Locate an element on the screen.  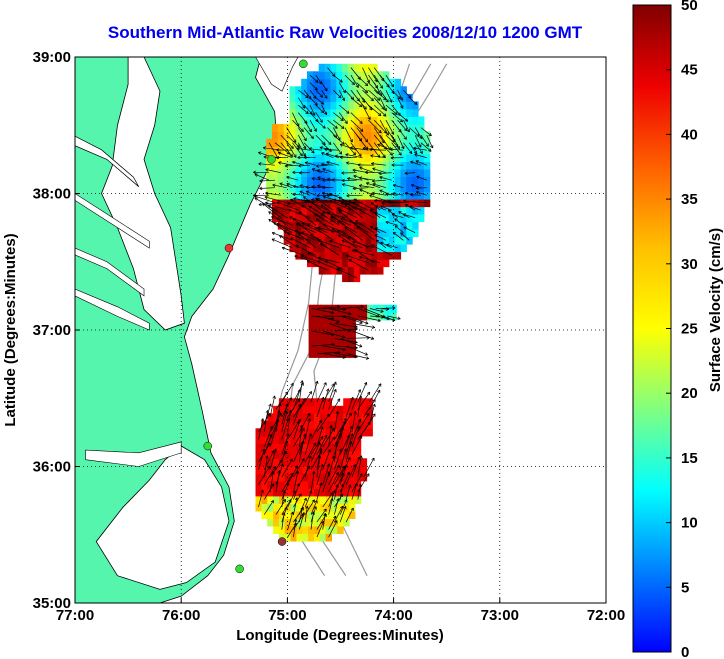
colorbar-tick-label: 40 is located at coordinates (689, 134).